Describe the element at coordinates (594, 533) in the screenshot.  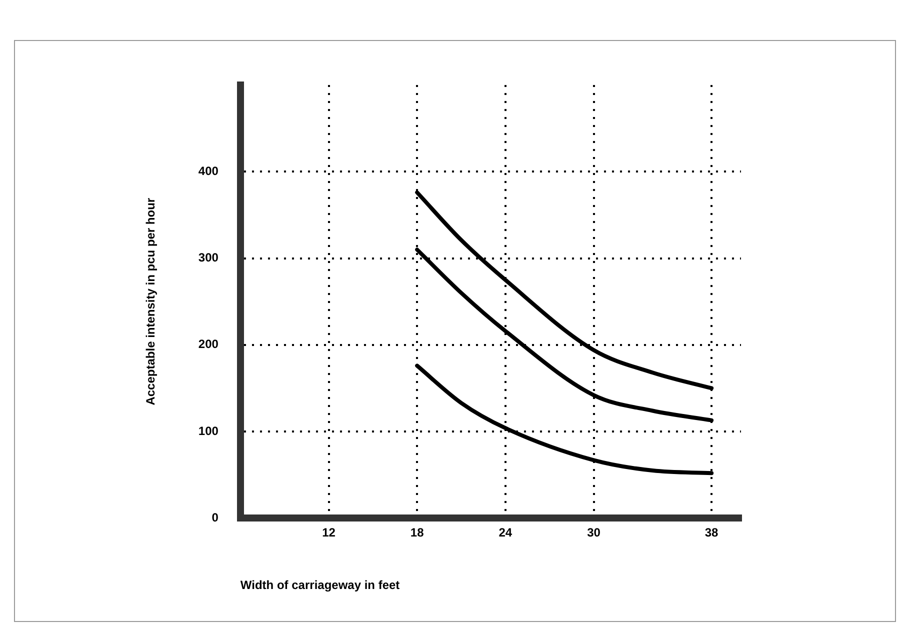
I see `x-tick-label: 30` at that location.